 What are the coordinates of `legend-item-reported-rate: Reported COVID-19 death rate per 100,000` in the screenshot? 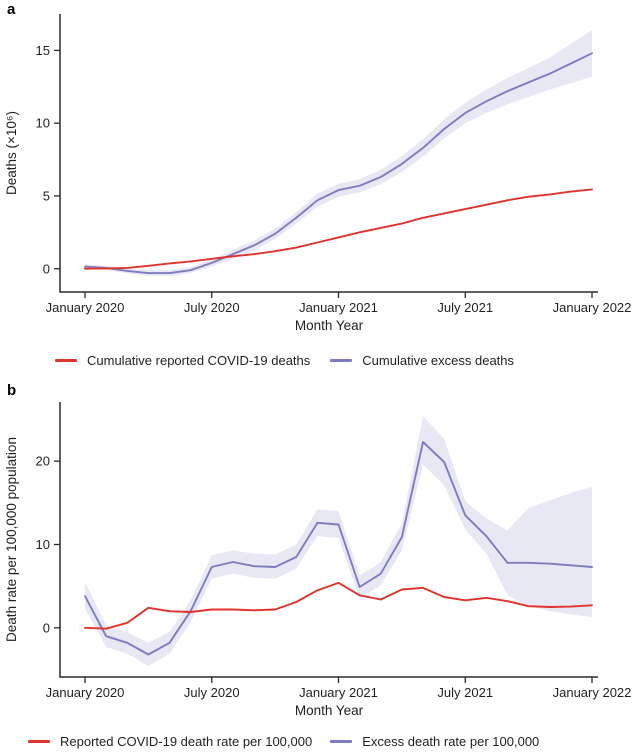 It's located at (170, 741).